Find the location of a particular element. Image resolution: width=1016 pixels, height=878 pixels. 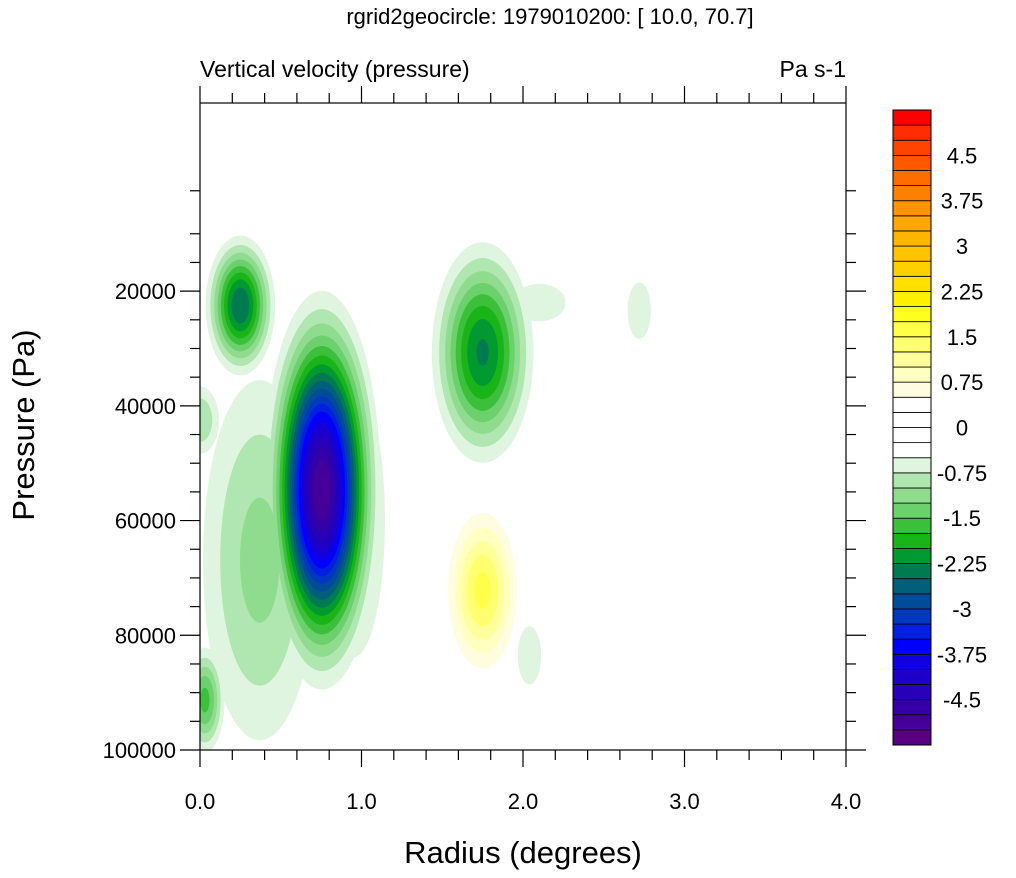

y-tick-label: 20000 is located at coordinates (145, 291).